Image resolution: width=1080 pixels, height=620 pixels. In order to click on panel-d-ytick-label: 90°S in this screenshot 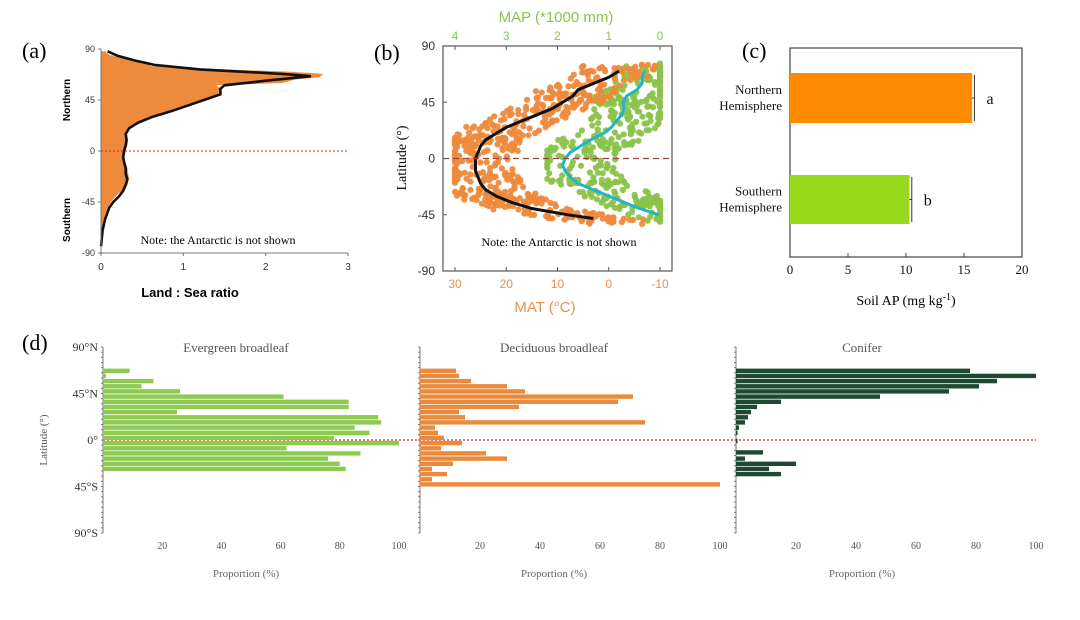, I will do `click(86, 533)`.